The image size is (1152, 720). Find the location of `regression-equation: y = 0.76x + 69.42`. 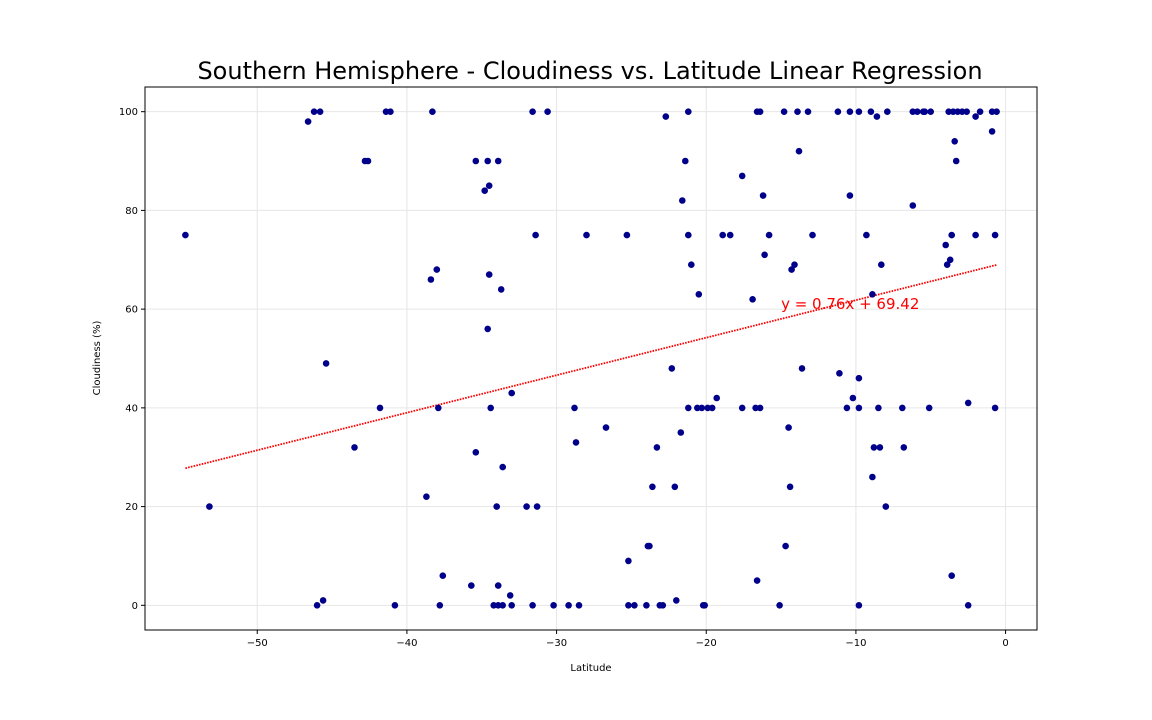

regression-equation: y = 0.76x + 69.42 is located at coordinates (850, 304).